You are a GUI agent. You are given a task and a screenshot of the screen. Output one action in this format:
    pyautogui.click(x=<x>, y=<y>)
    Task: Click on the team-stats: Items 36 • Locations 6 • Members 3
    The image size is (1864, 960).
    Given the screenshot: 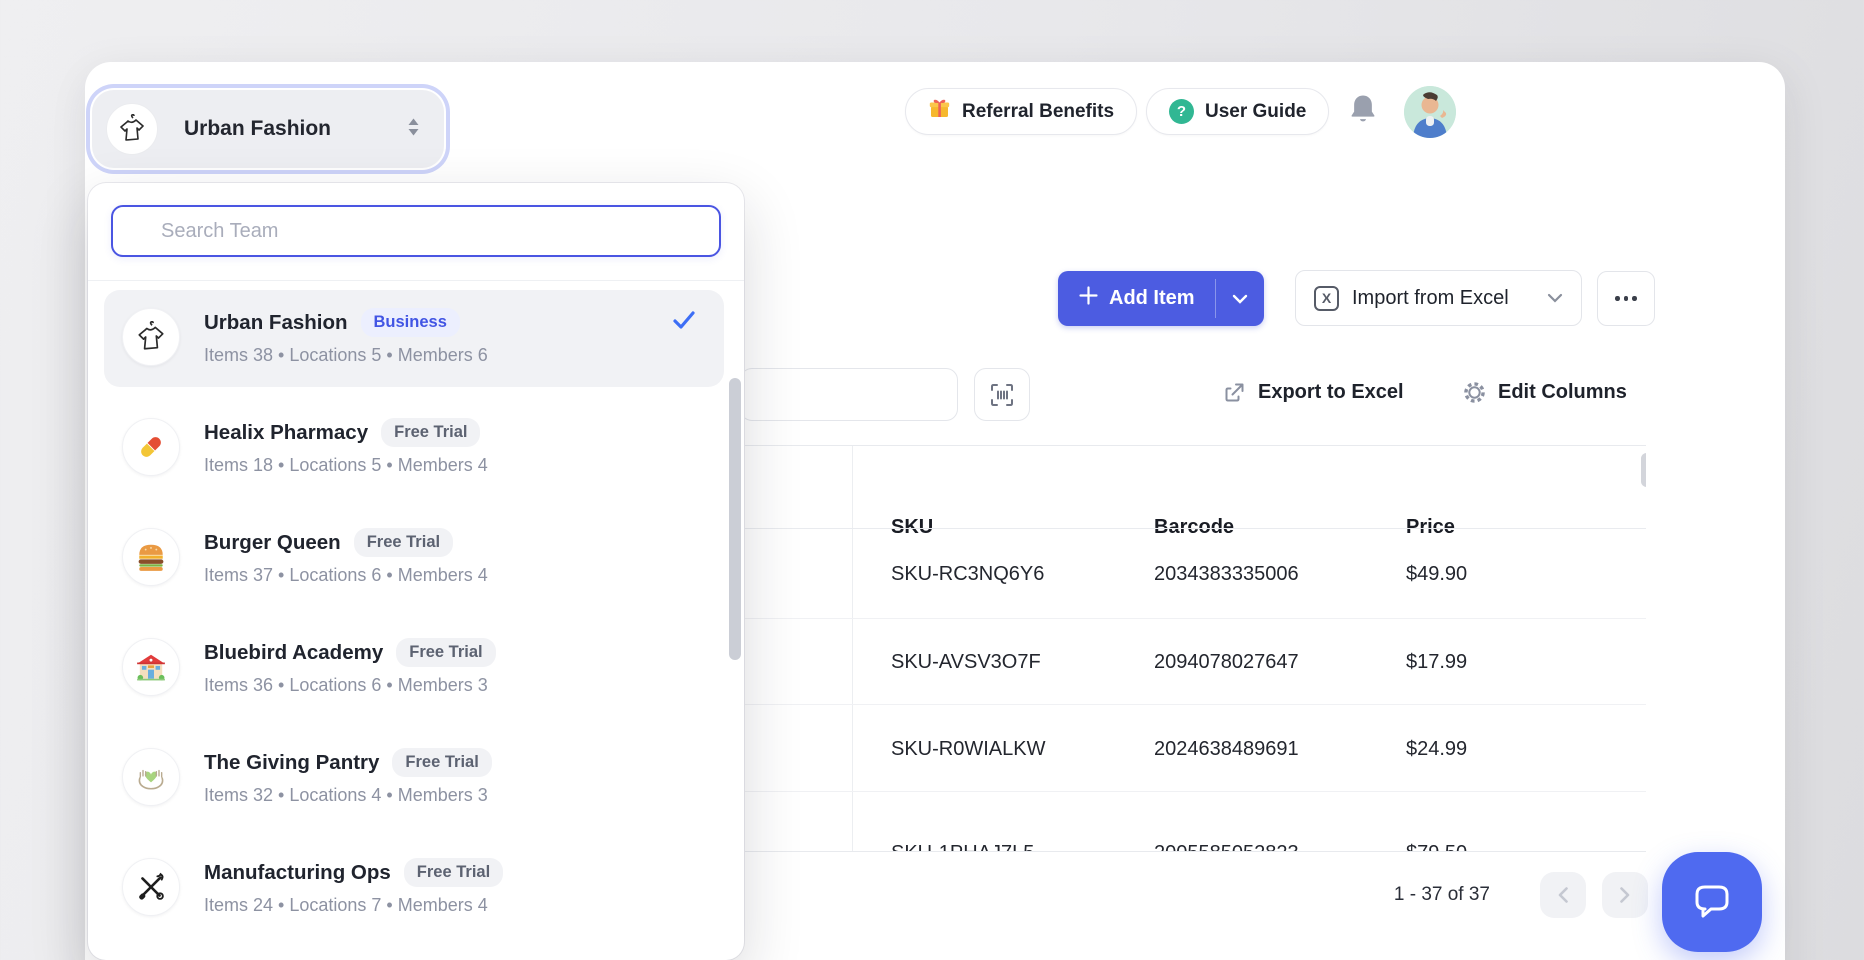 What is the action you would take?
    pyautogui.click(x=346, y=685)
    